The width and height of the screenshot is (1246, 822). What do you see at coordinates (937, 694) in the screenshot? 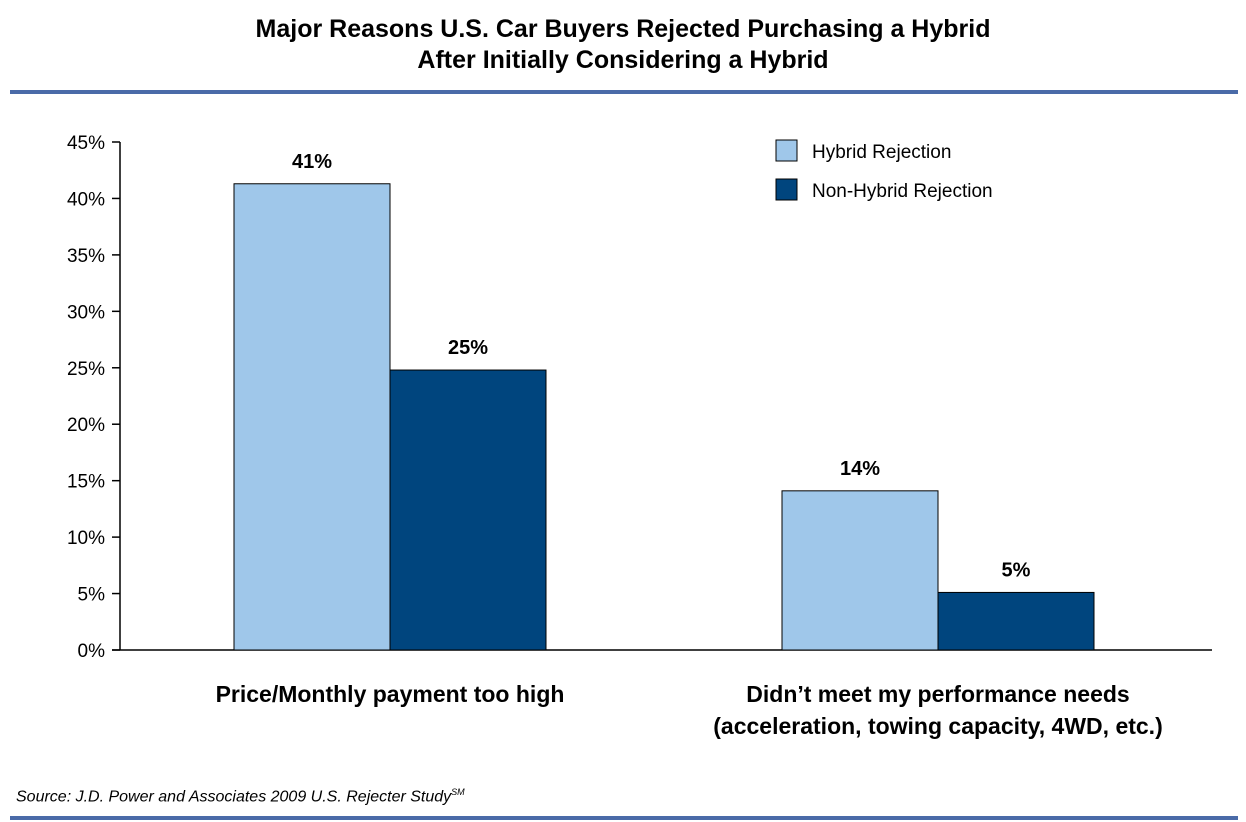
I see `x-category-label: Didn’t meet my performance needs` at bounding box center [937, 694].